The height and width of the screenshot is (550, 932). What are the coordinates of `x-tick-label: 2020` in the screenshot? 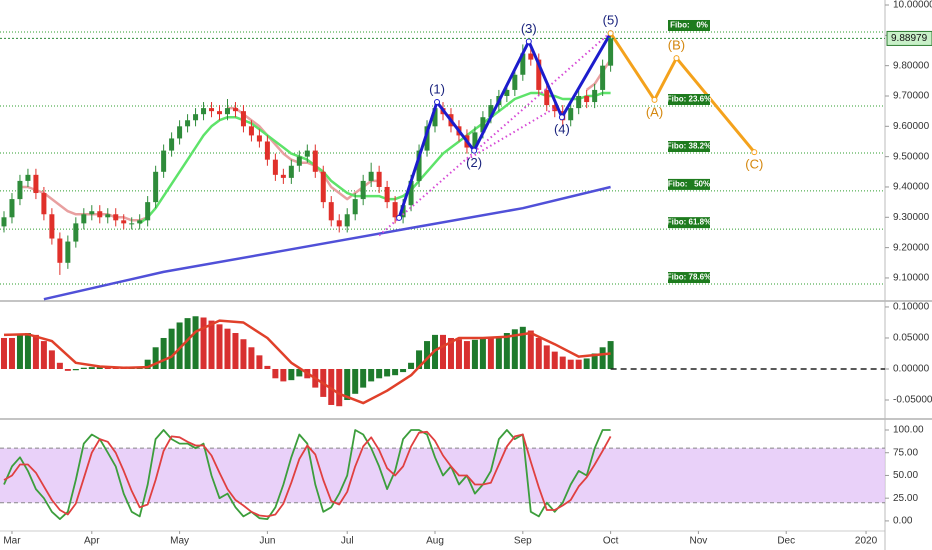 It's located at (866, 541).